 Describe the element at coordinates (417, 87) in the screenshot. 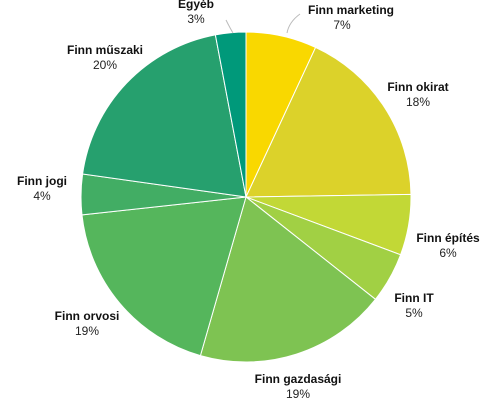

I see `slice-label-finn-okirat: Finn okirat` at that location.